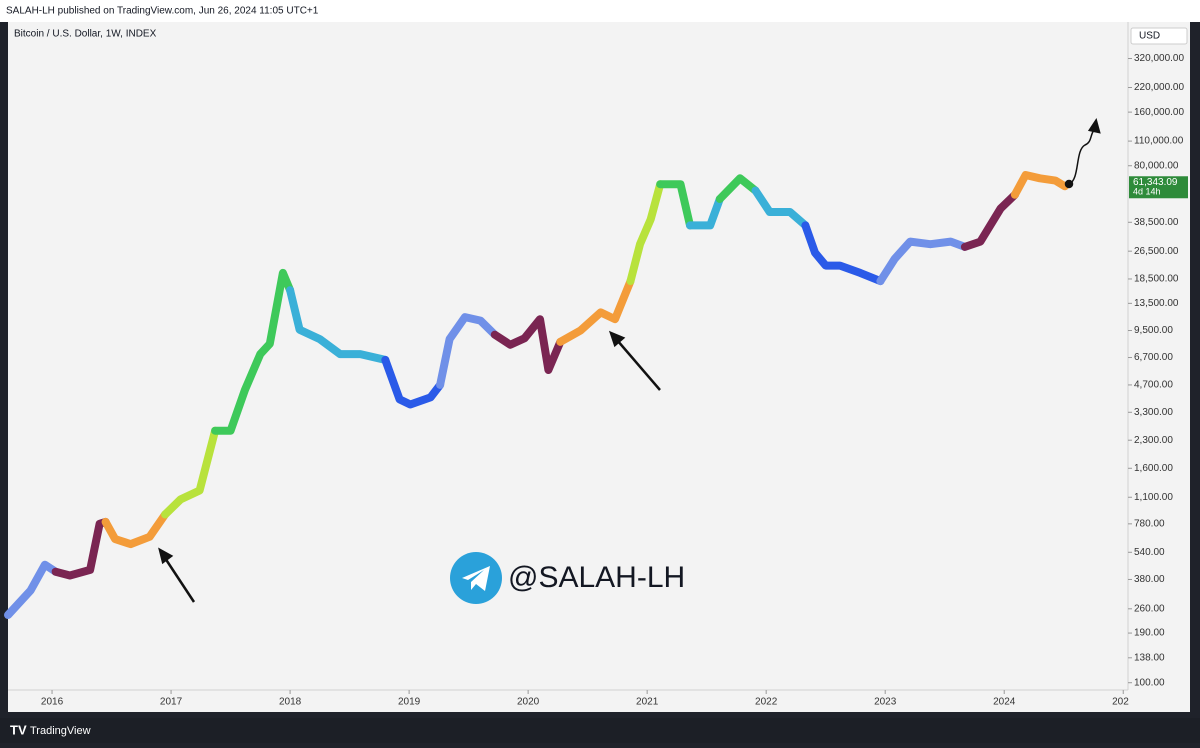 The image size is (1200, 748). I want to click on y-tick-label: 100.00, so click(1149, 682).